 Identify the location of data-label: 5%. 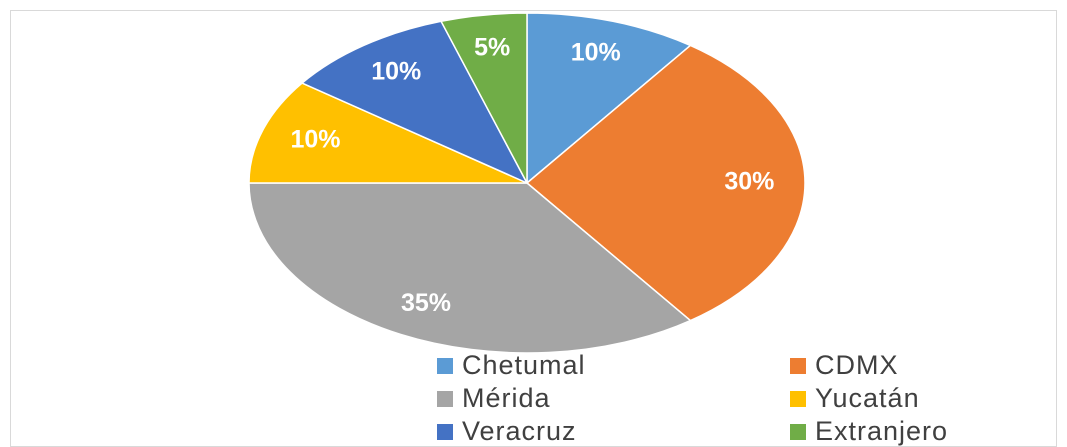
(492, 47).